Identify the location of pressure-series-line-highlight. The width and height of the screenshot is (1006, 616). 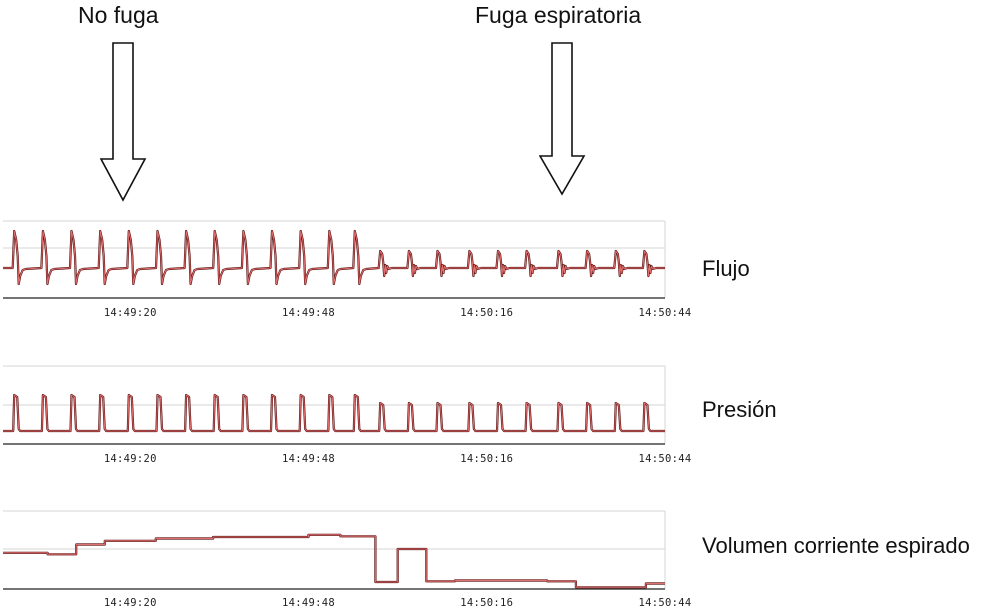
(334, 413).